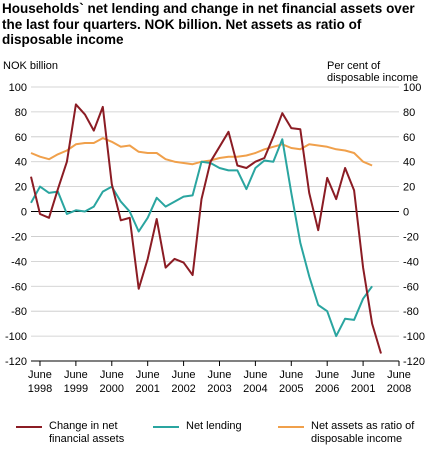 Image resolution: width=429 pixels, height=461 pixels. Describe the element at coordinates (409, 188) in the screenshot. I see `y-tick-label-right: 20` at that location.